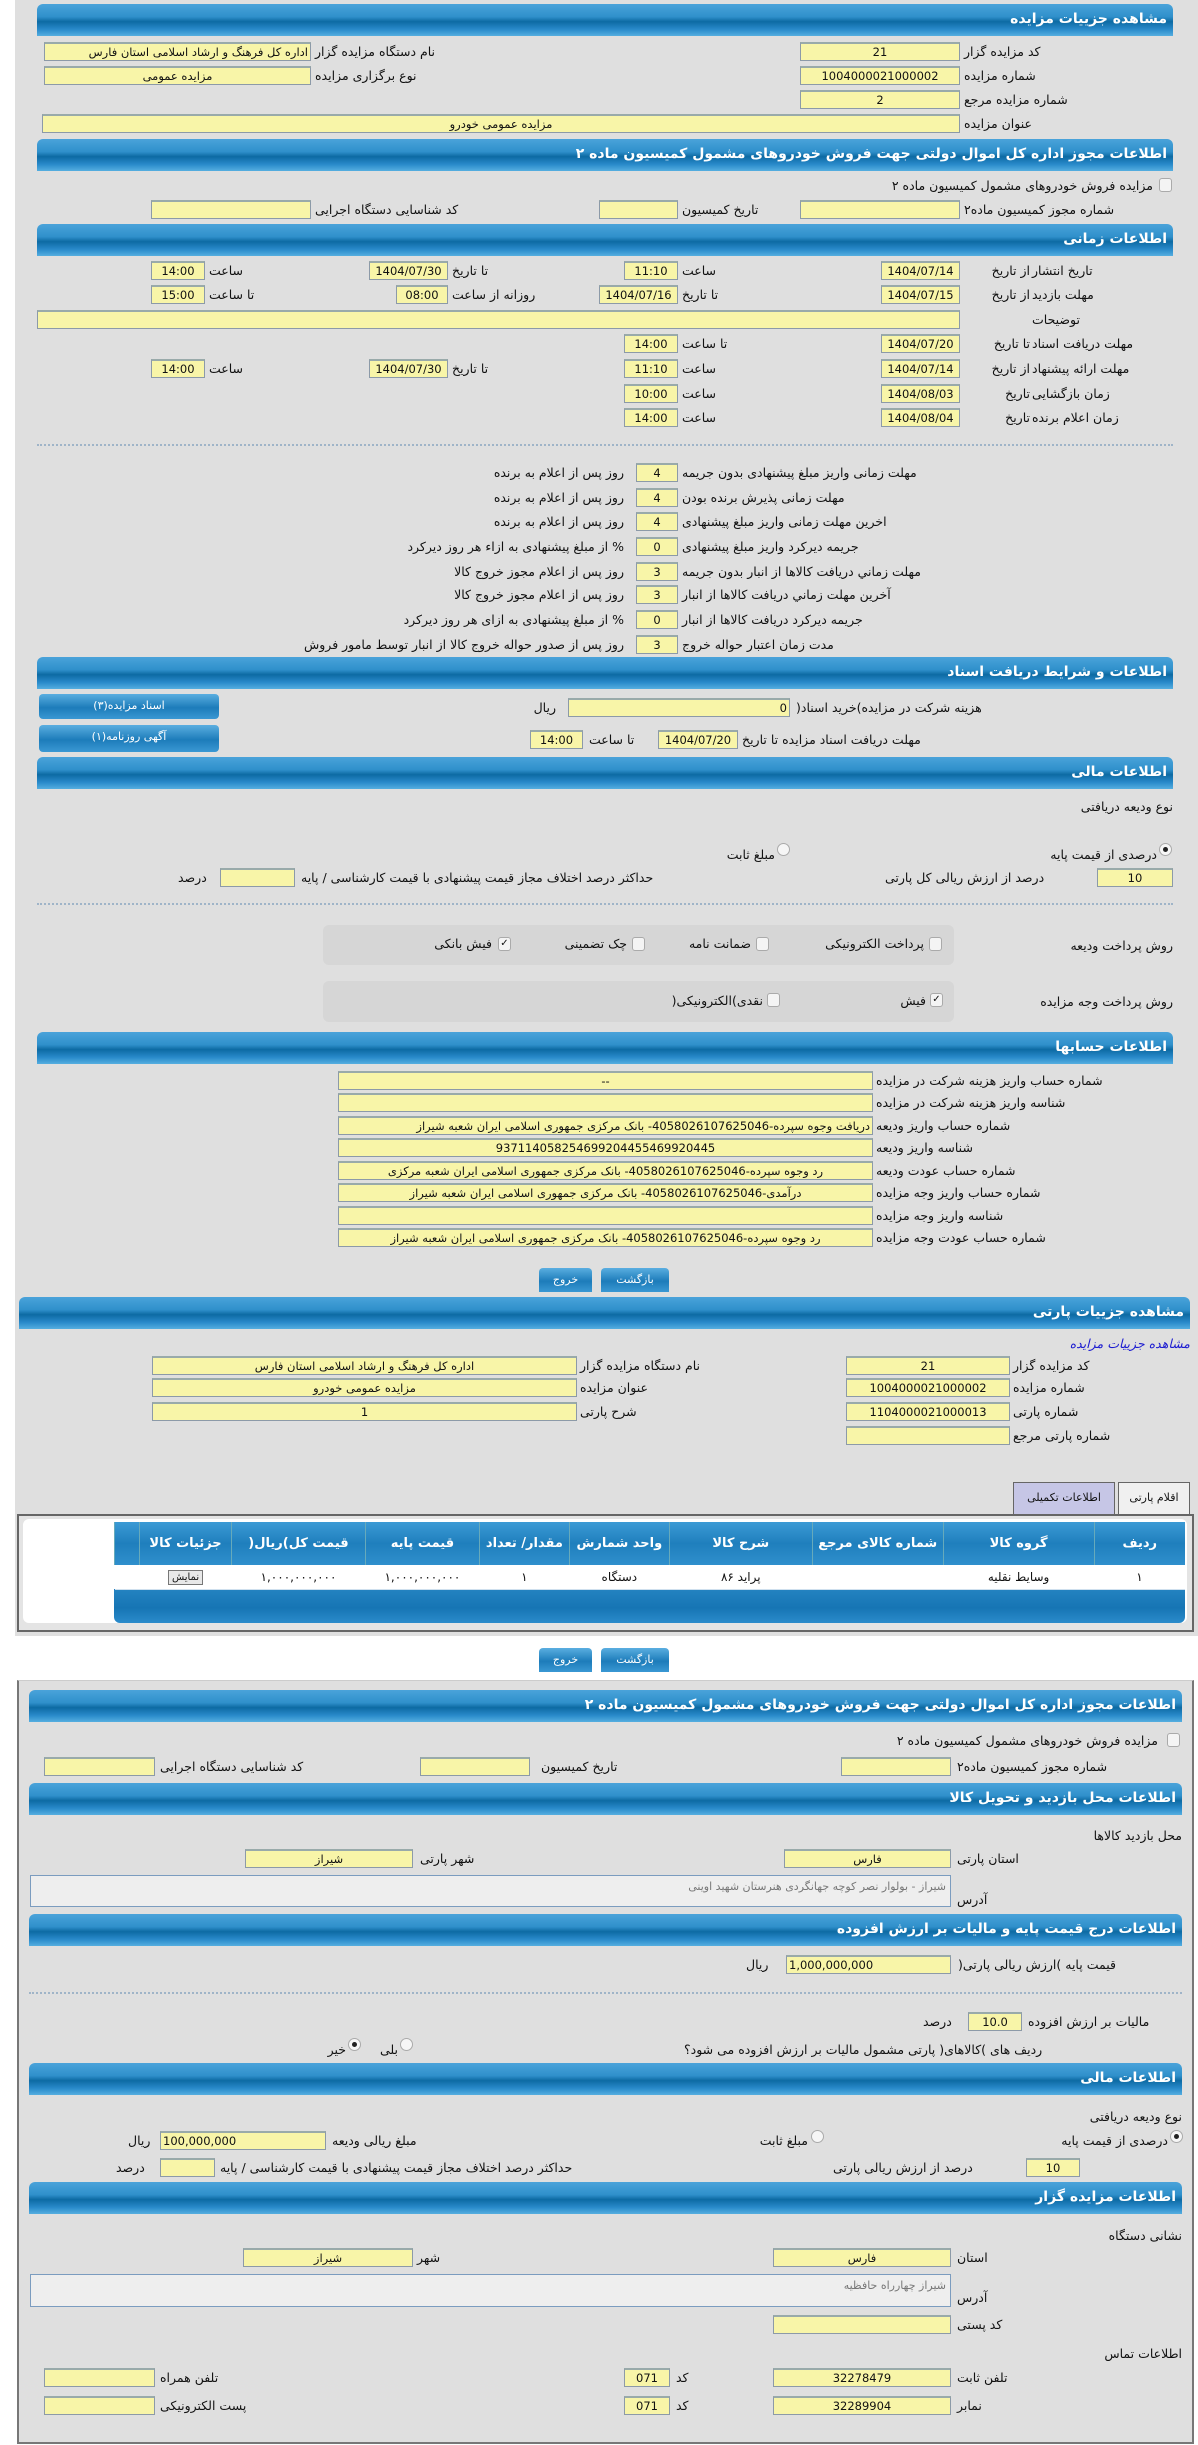 This screenshot has height=2445, width=1198. Describe the element at coordinates (920, 270) in the screenshot. I see `publish-from-field: 1404/07/14` at that location.